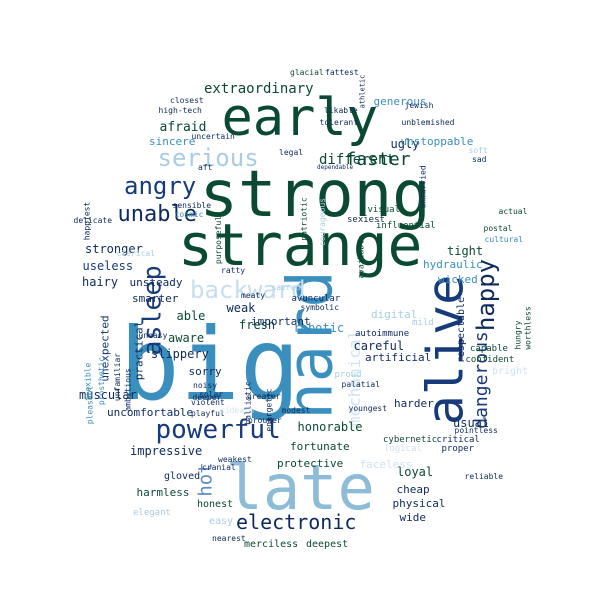 The width and height of the screenshot is (600, 600). What do you see at coordinates (414, 403) in the screenshot?
I see `word-cloud-word: harder` at bounding box center [414, 403].